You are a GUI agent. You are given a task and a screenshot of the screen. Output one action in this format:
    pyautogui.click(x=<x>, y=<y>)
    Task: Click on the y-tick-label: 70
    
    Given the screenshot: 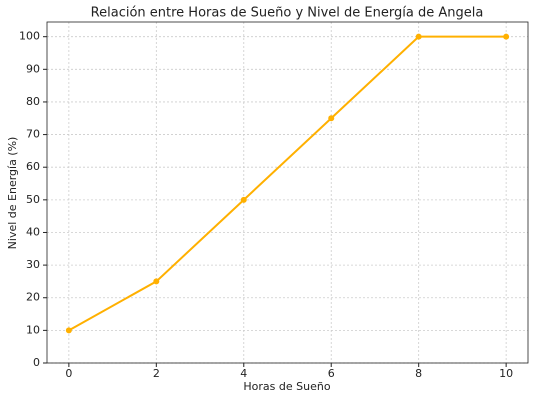 What is the action you would take?
    pyautogui.click(x=33, y=134)
    